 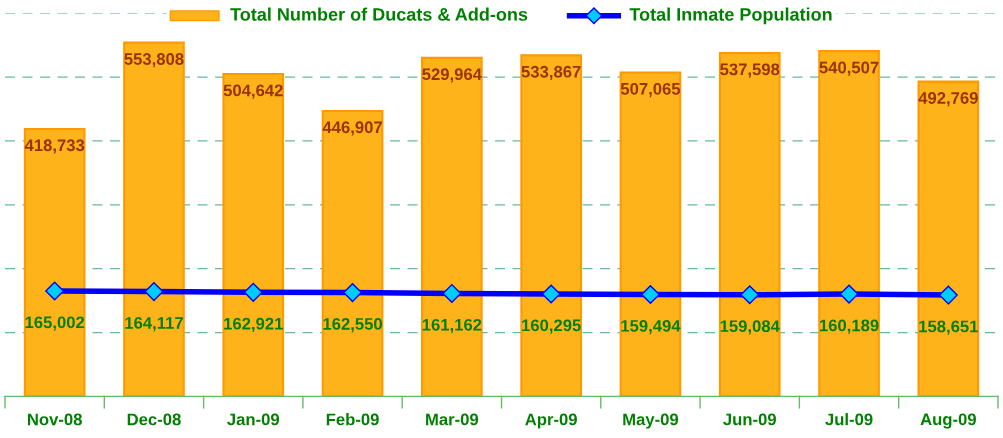 I want to click on data-label: 162,550, so click(x=352, y=325).